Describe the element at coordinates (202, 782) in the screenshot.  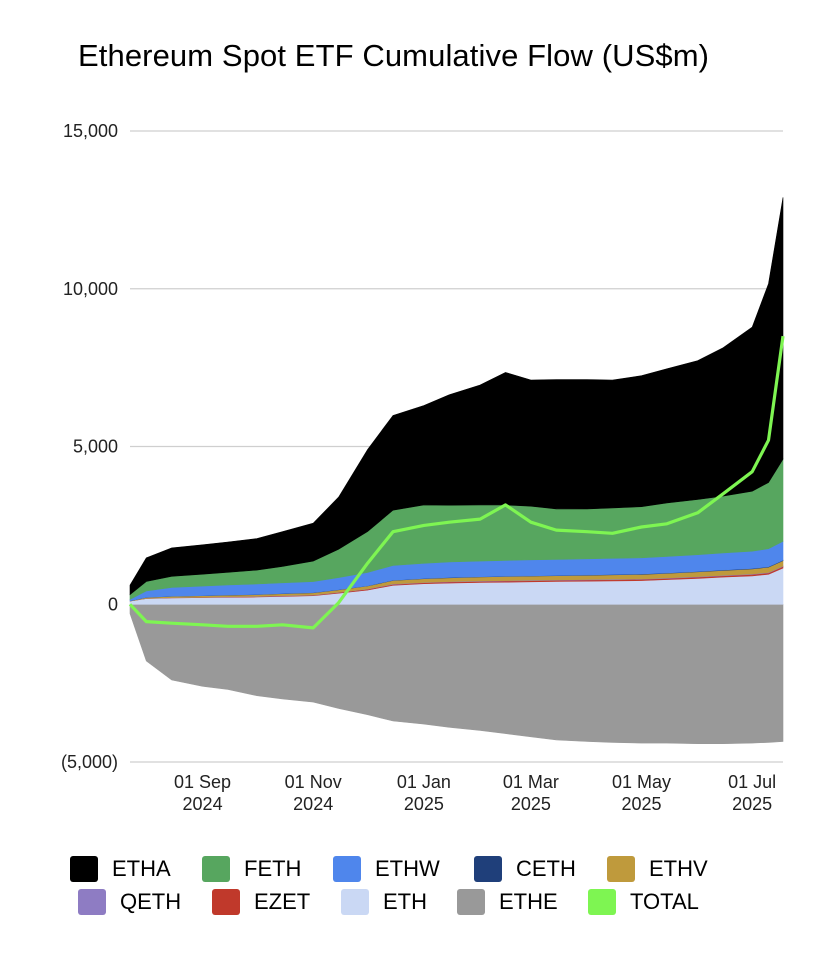
I see `x-tick-label: 01 Sep` at that location.